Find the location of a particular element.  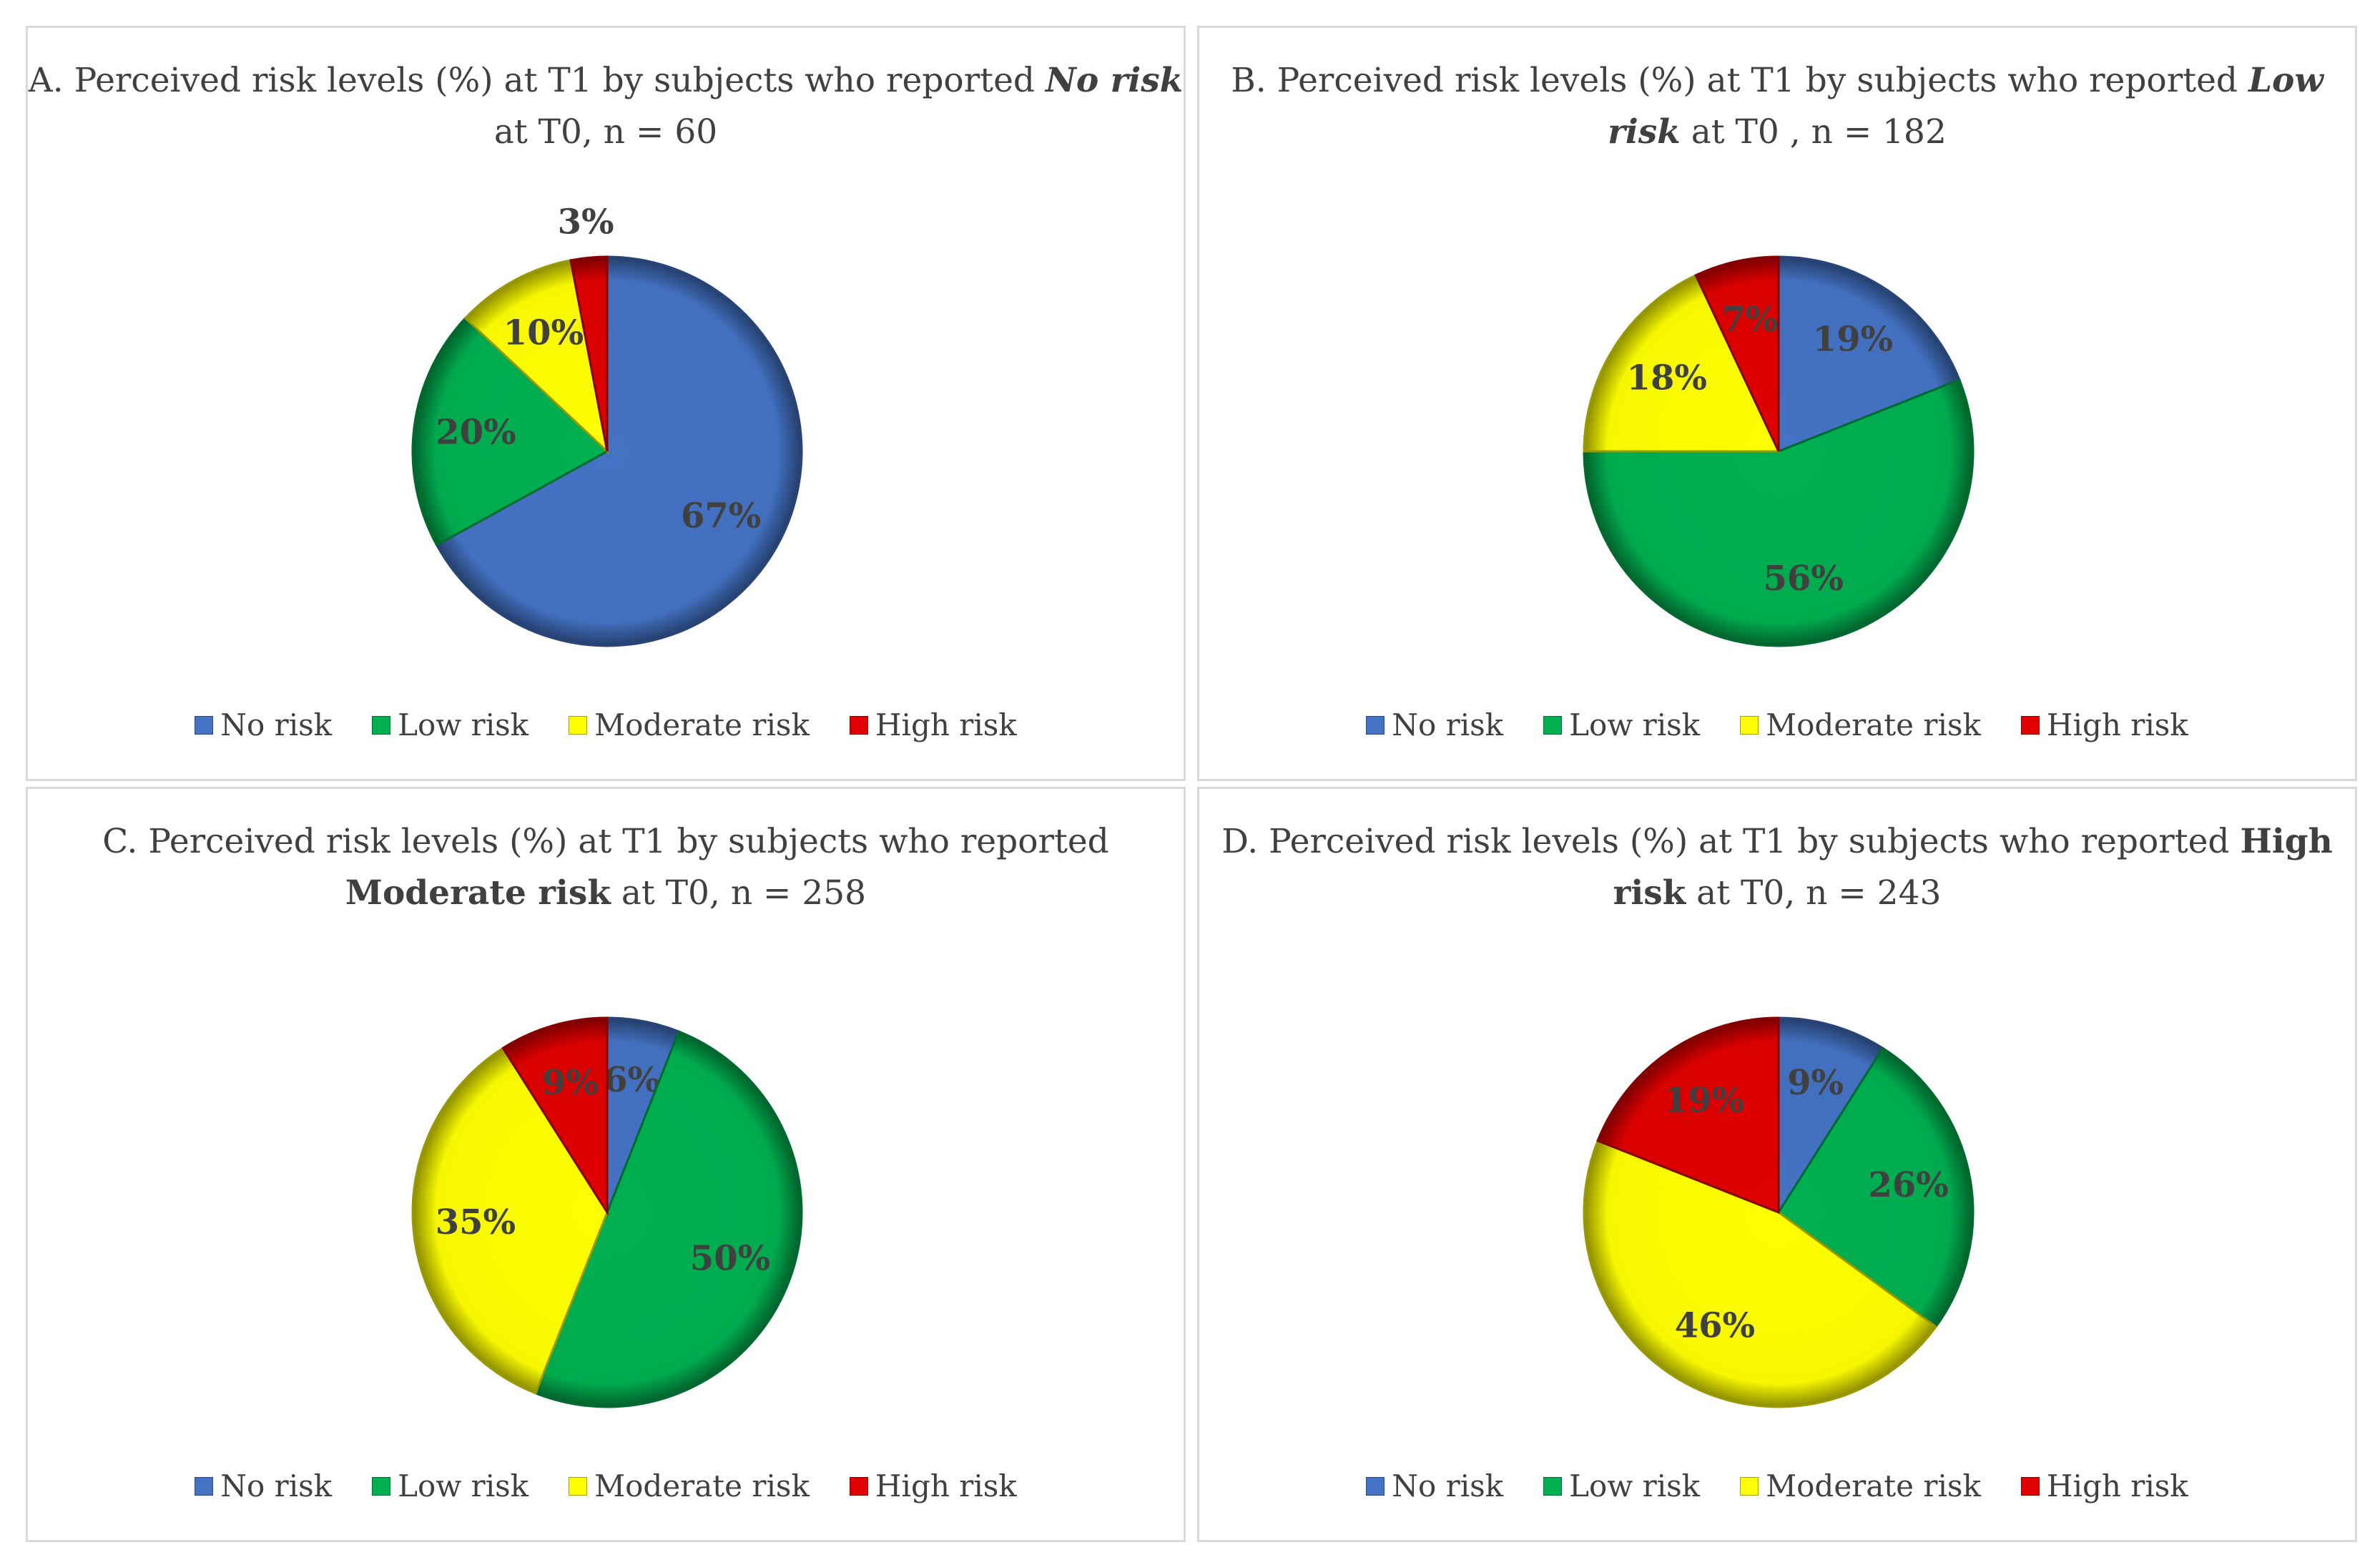

data-label: 6% is located at coordinates (632, 1080).